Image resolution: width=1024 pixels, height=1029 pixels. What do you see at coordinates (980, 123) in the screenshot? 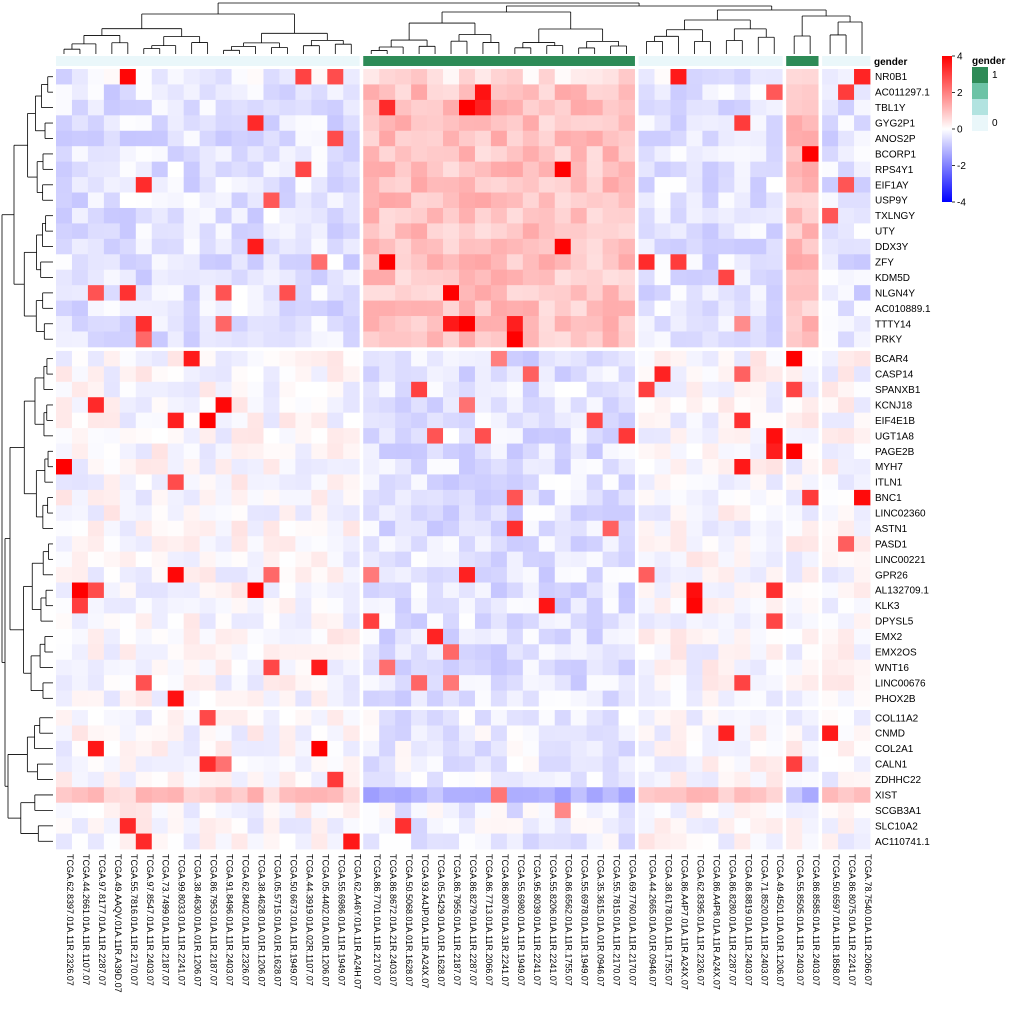
I see `gender-legend-swatch` at bounding box center [980, 123].